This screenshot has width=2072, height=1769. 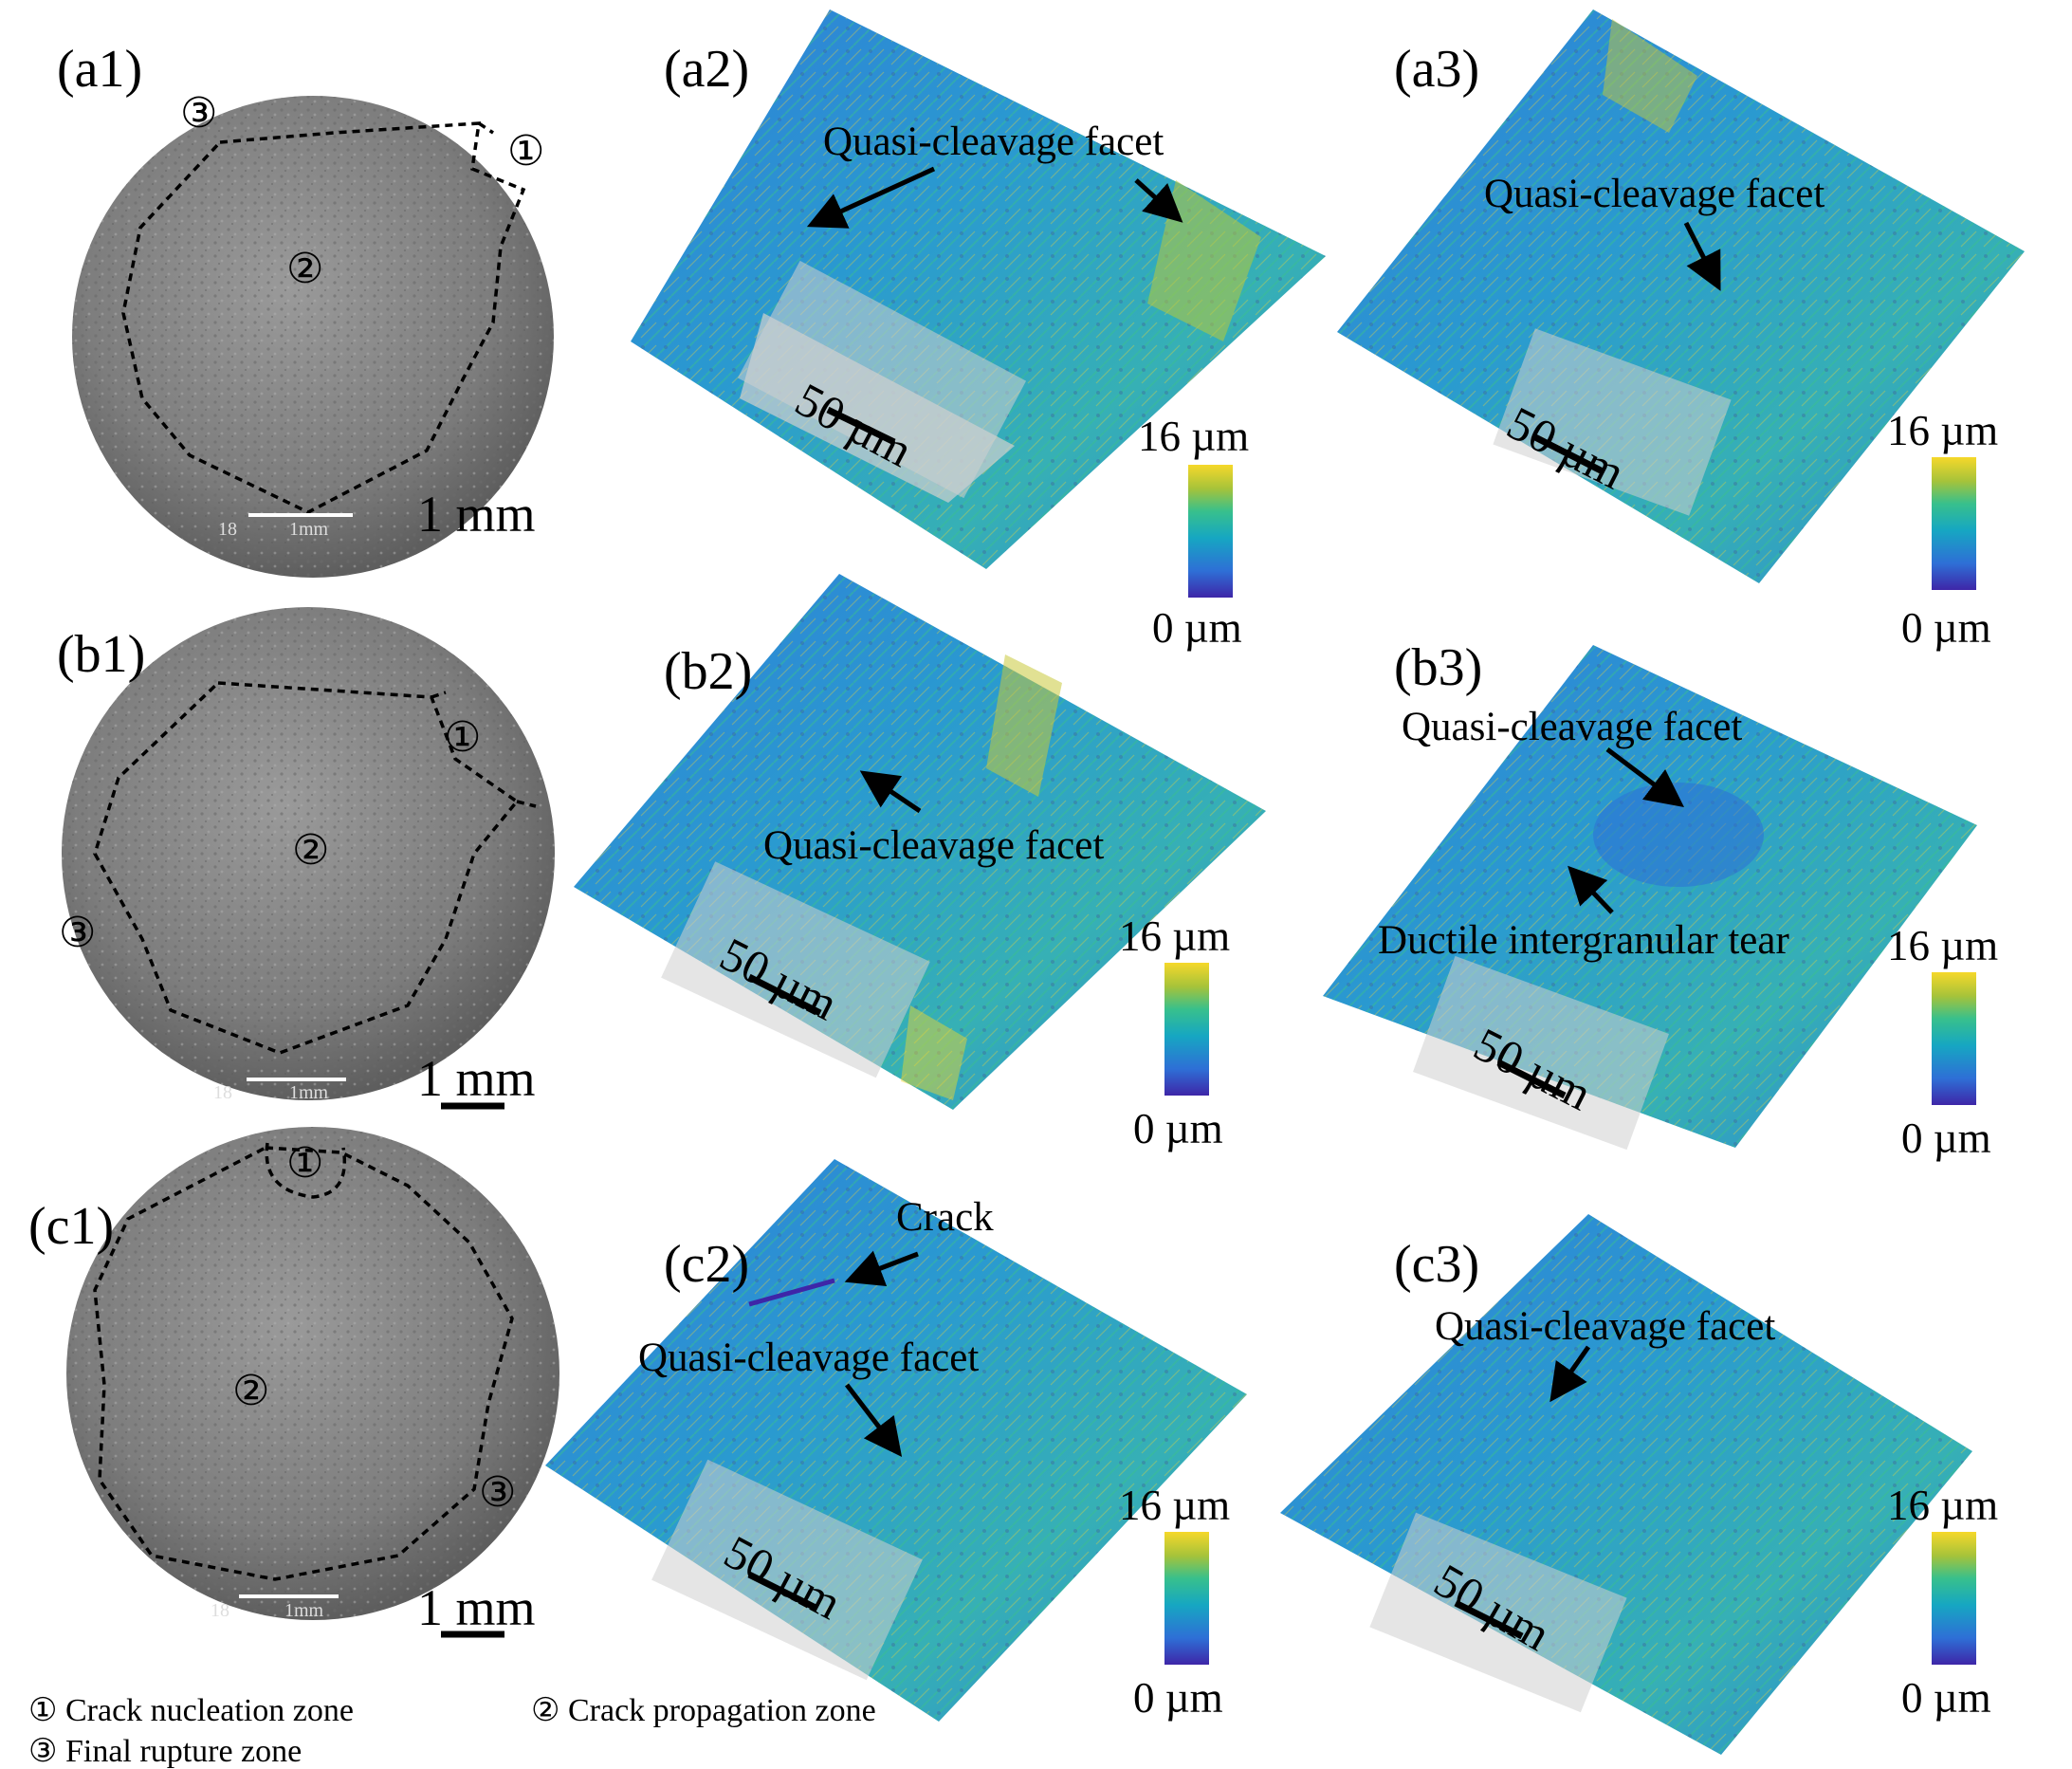 I want to click on annotation-b3-facet: Quasi-cleavage facet, so click(x=1572, y=727).